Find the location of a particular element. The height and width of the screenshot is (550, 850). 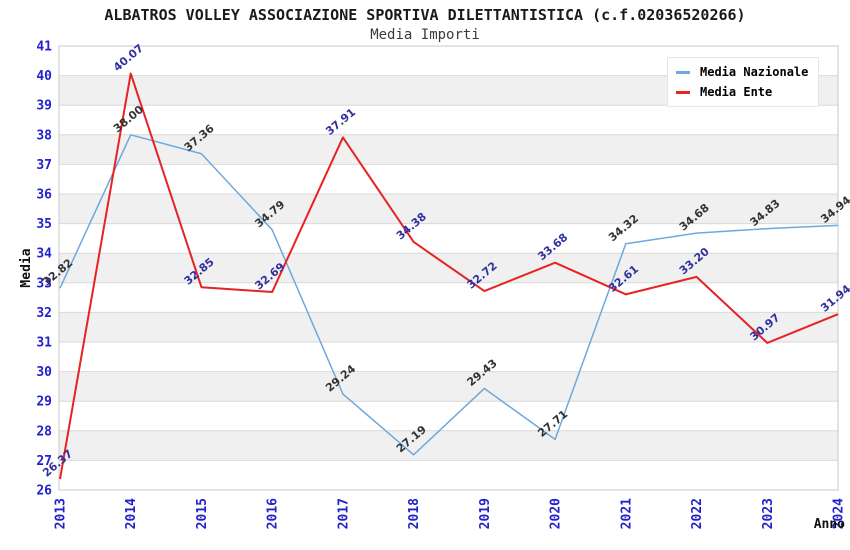

y-tick-label: 27 is located at coordinates (44, 461).